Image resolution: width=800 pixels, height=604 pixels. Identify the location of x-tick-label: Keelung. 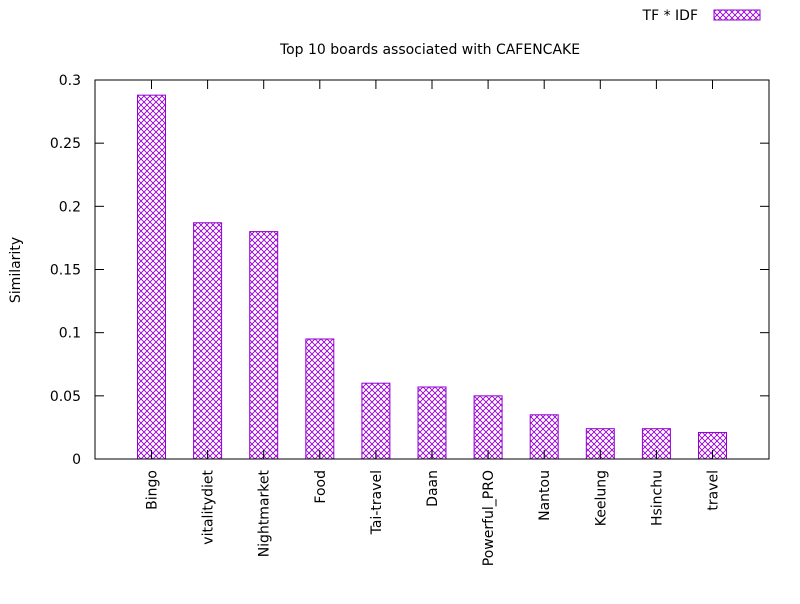
(601, 498).